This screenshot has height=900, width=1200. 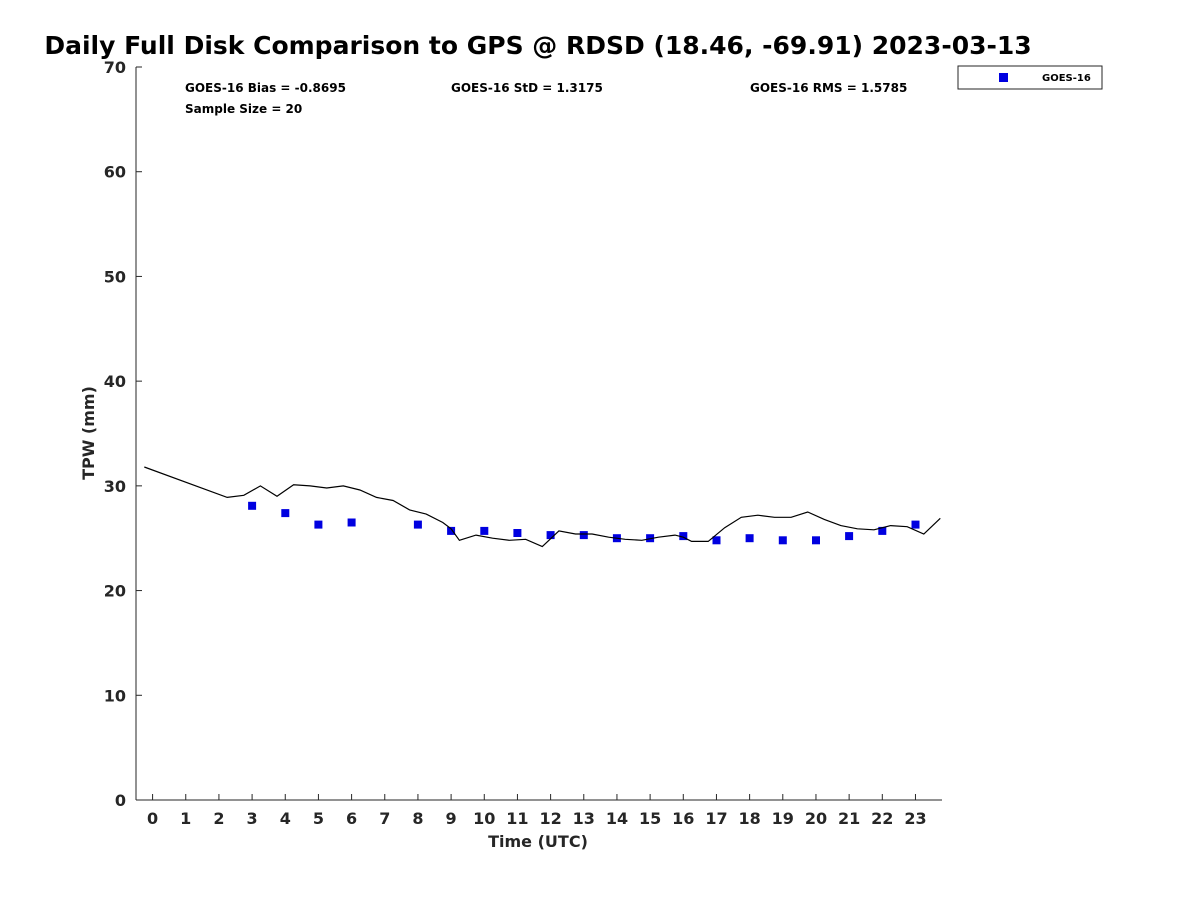 What do you see at coordinates (716, 818) in the screenshot?
I see `x-tick-label: 17` at bounding box center [716, 818].